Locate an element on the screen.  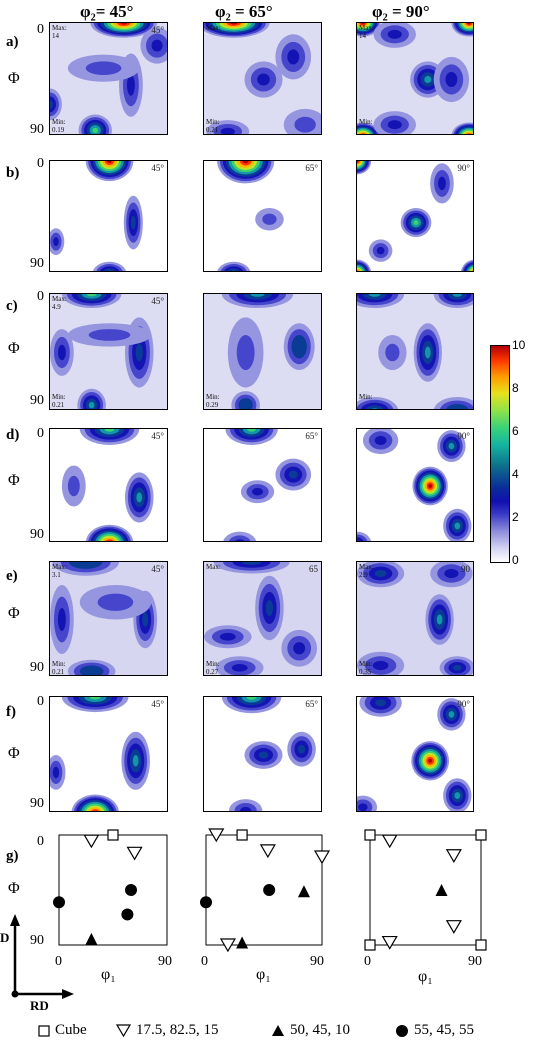
odf-section-e-phi2-90: Max: 2.9 Min: 0.35 90 is located at coordinates (415, 618).